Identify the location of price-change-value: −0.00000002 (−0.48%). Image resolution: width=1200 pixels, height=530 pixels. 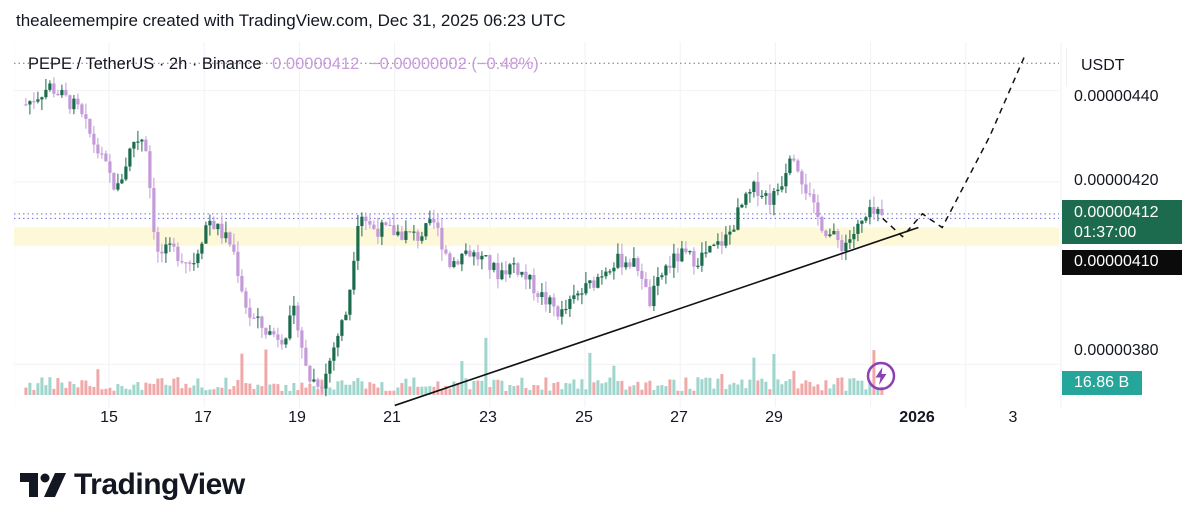
(454, 64).